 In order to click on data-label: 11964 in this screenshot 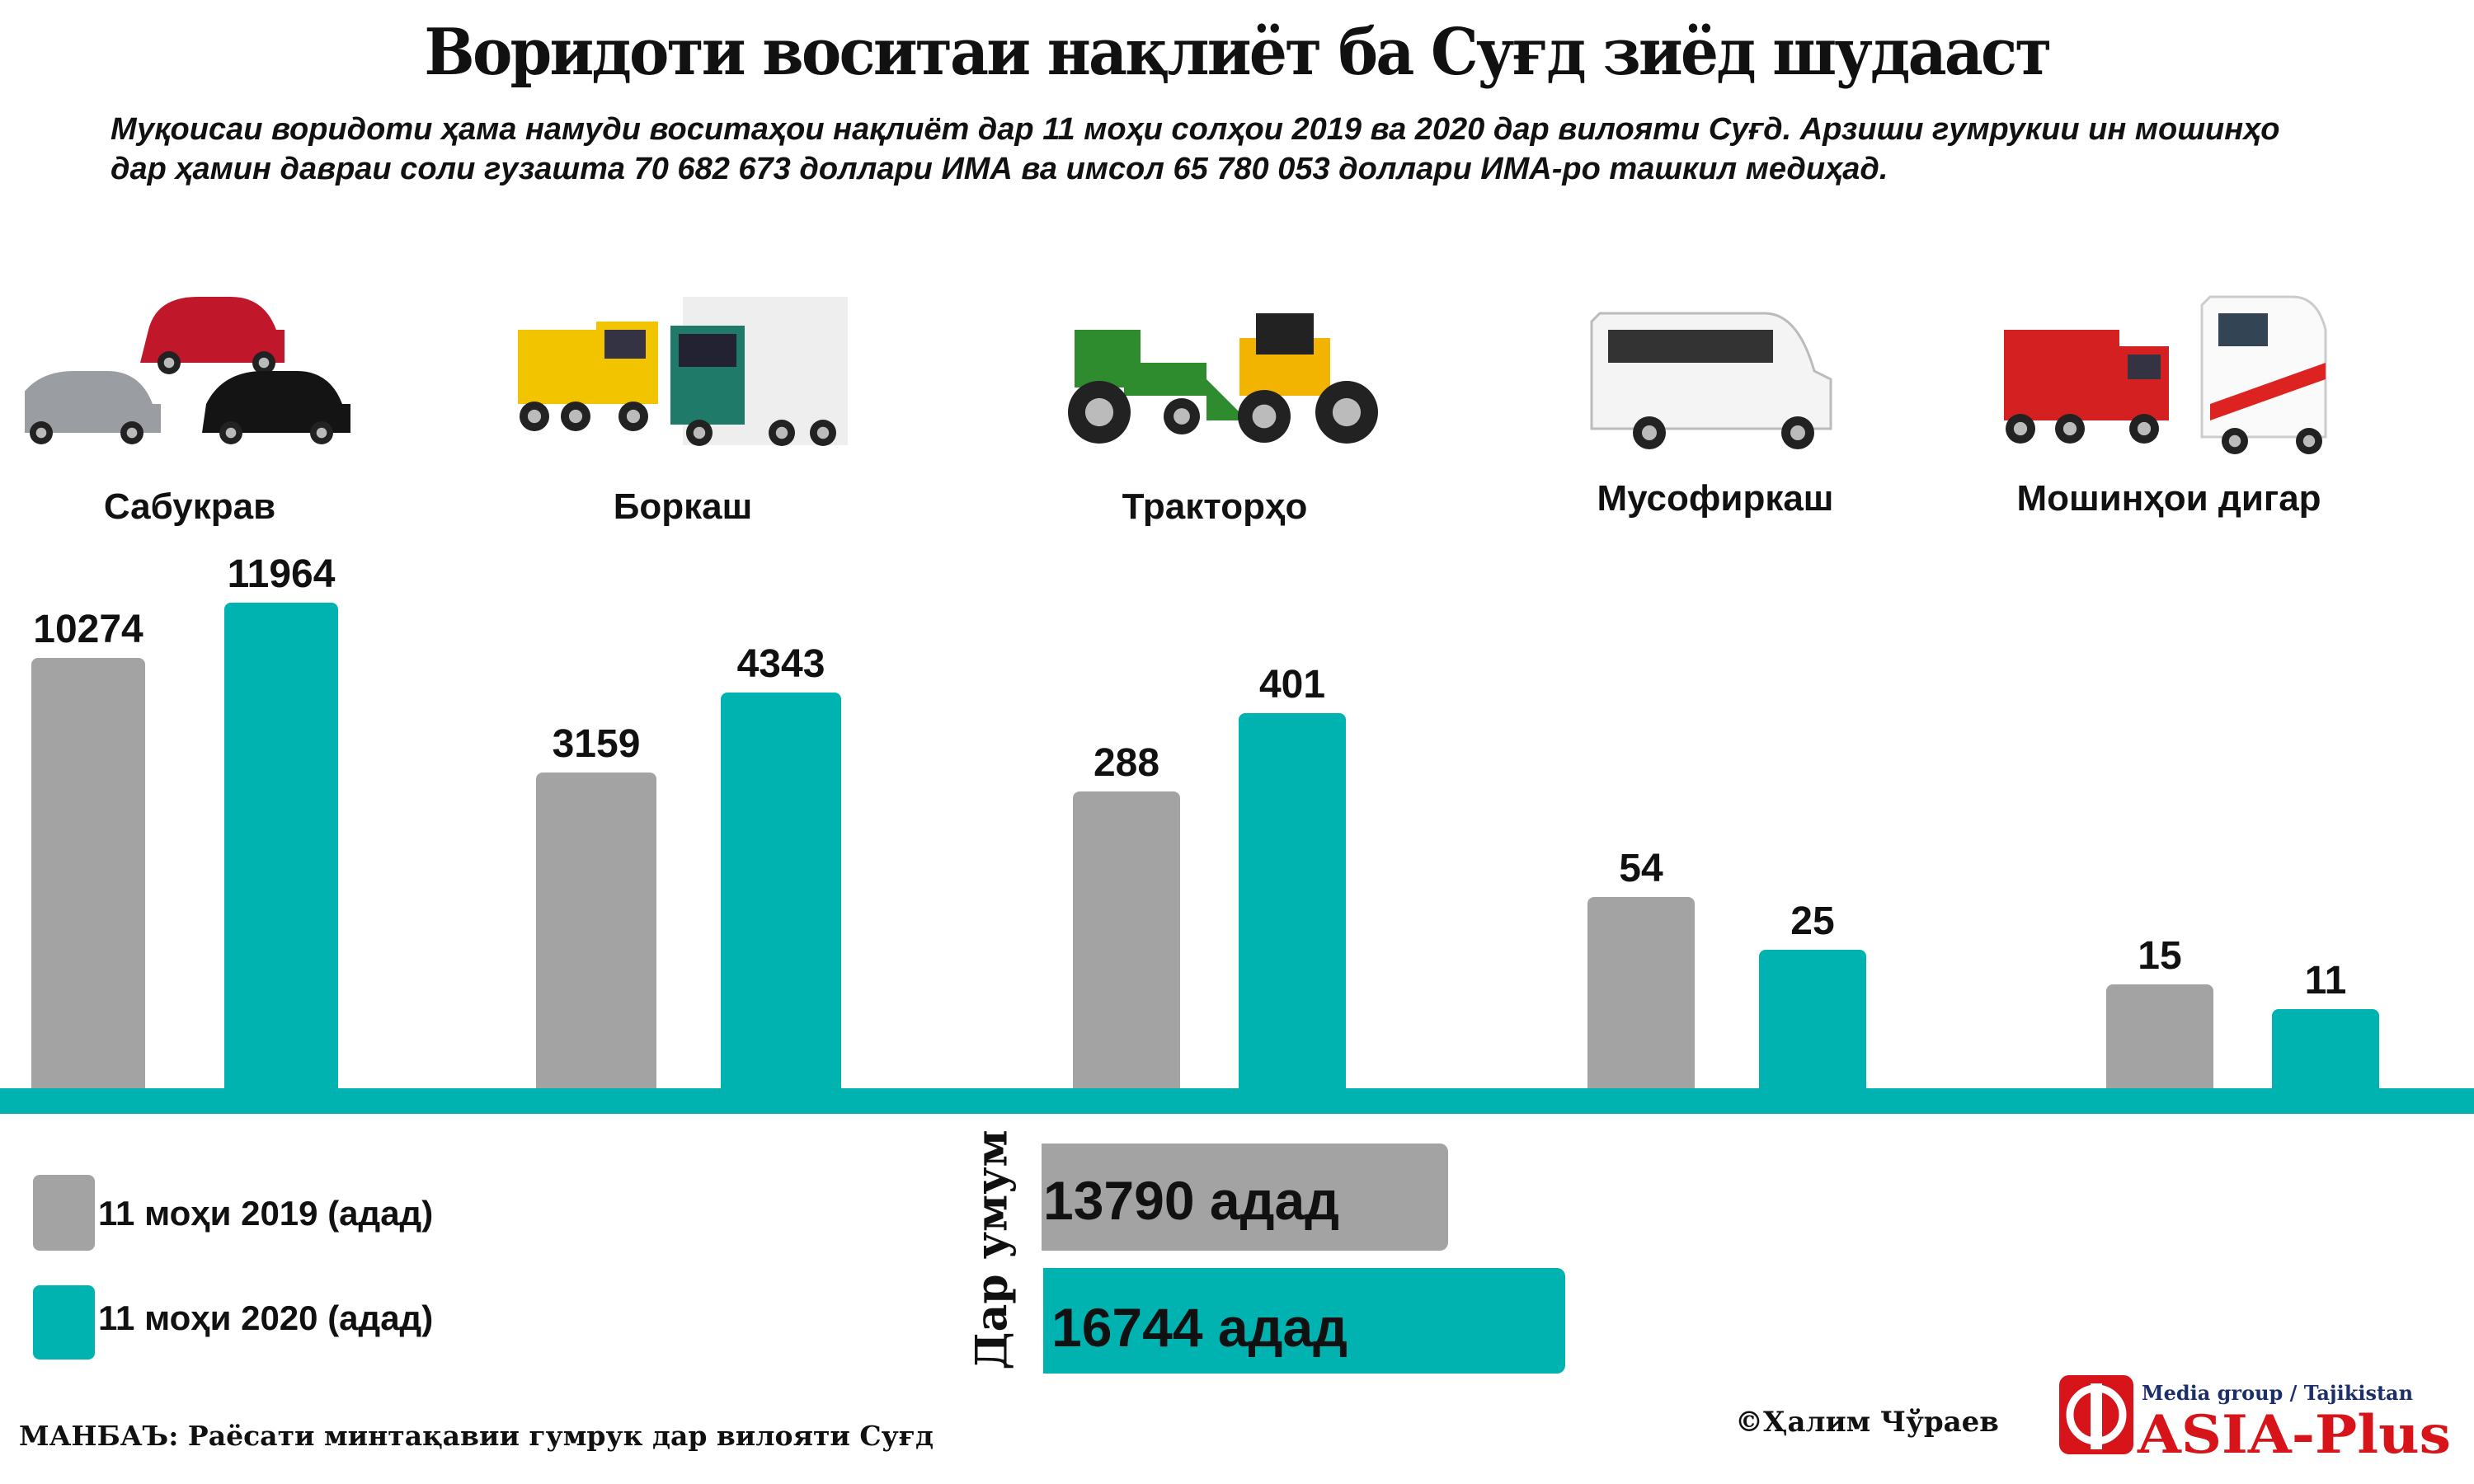, I will do `click(281, 574)`.